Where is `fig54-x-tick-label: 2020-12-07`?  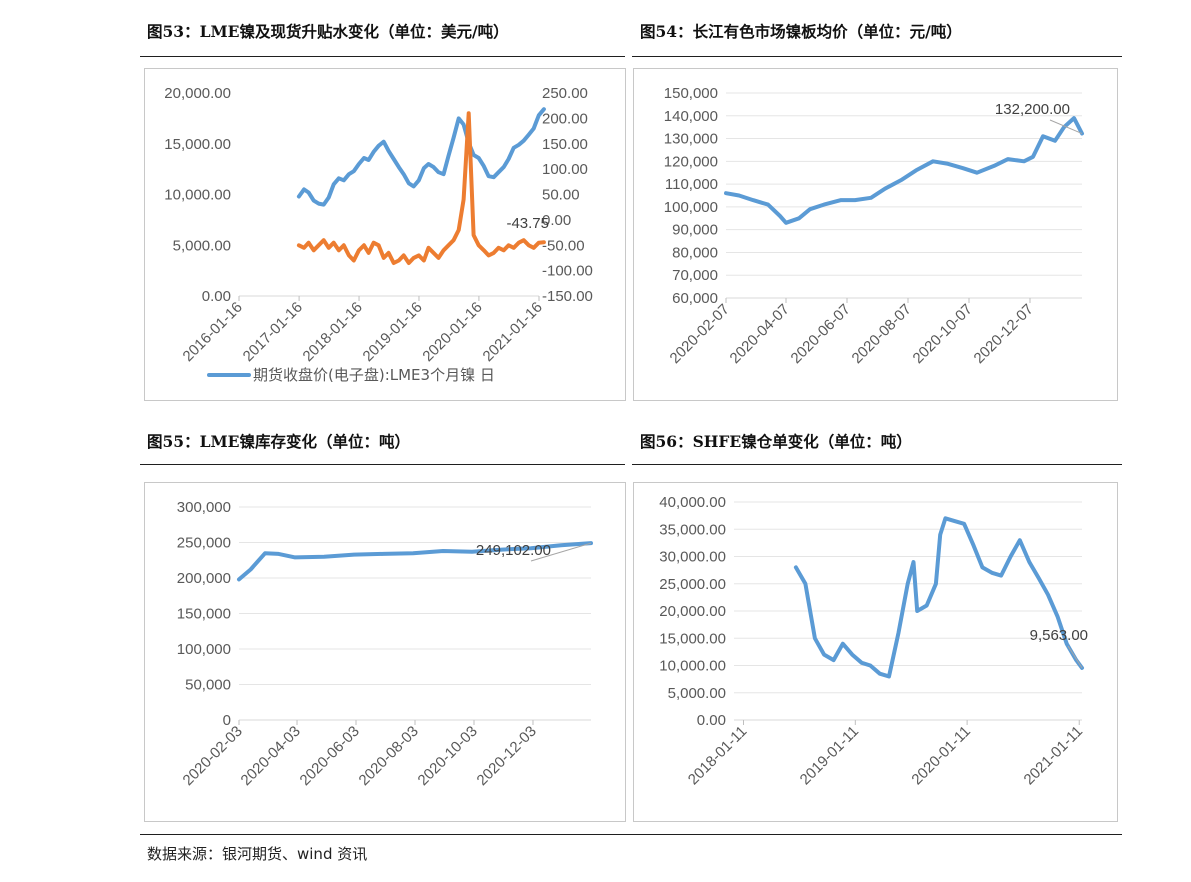 fig54-x-tick-label: 2020-12-07 is located at coordinates (1004, 334).